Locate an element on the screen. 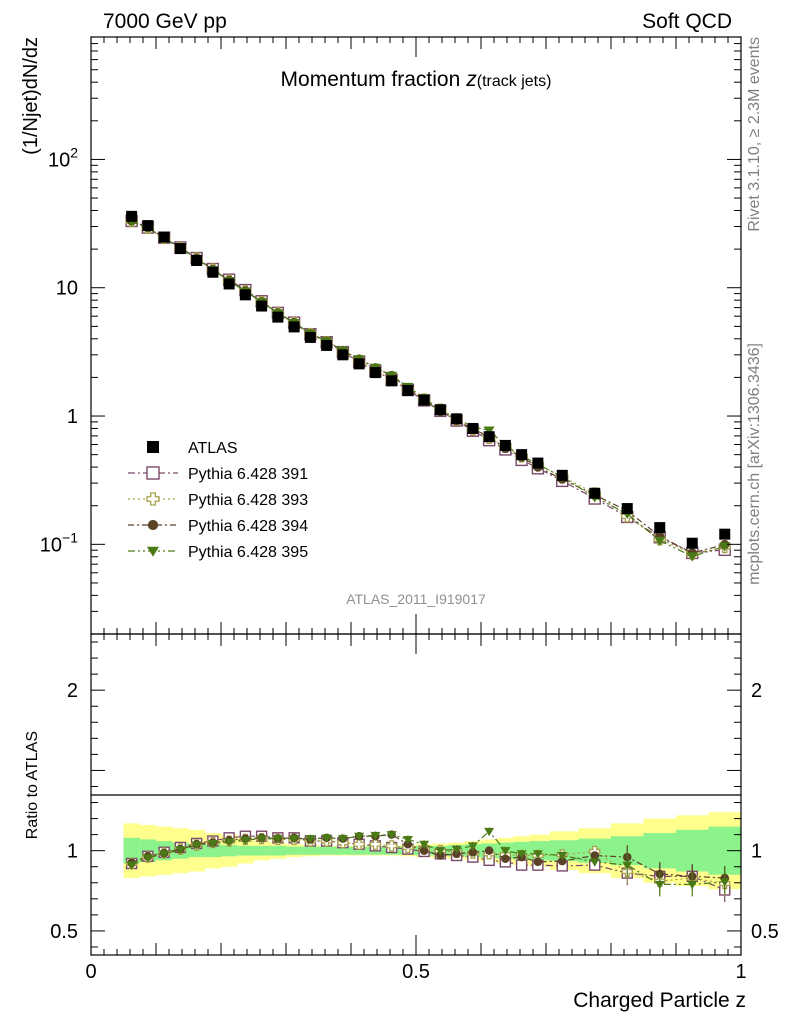 The width and height of the screenshot is (786, 1024). legend-label-py393: Pythia 6.428 393 is located at coordinates (248, 500).